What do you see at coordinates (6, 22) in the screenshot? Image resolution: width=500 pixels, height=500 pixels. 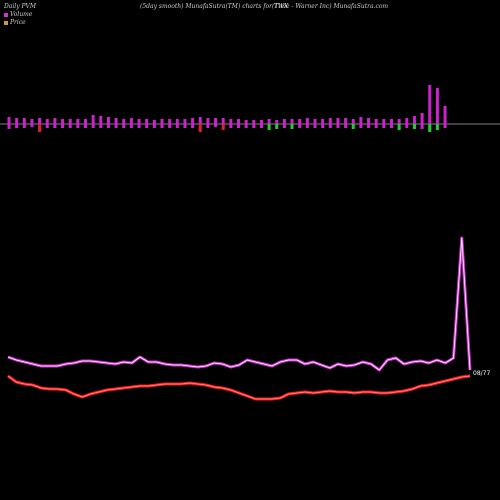 I see `legend-price-swatch` at bounding box center [6, 22].